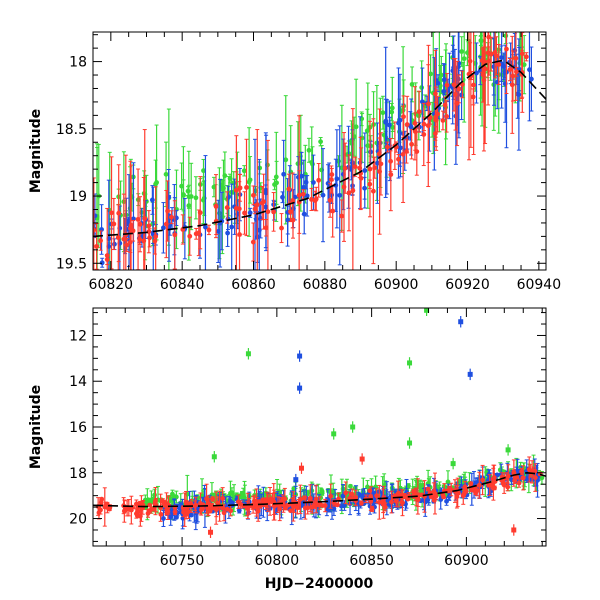 The width and height of the screenshot is (600, 600). Describe the element at coordinates (36, 151) in the screenshot. I see `top-y-axis-label: Magnitude` at that location.